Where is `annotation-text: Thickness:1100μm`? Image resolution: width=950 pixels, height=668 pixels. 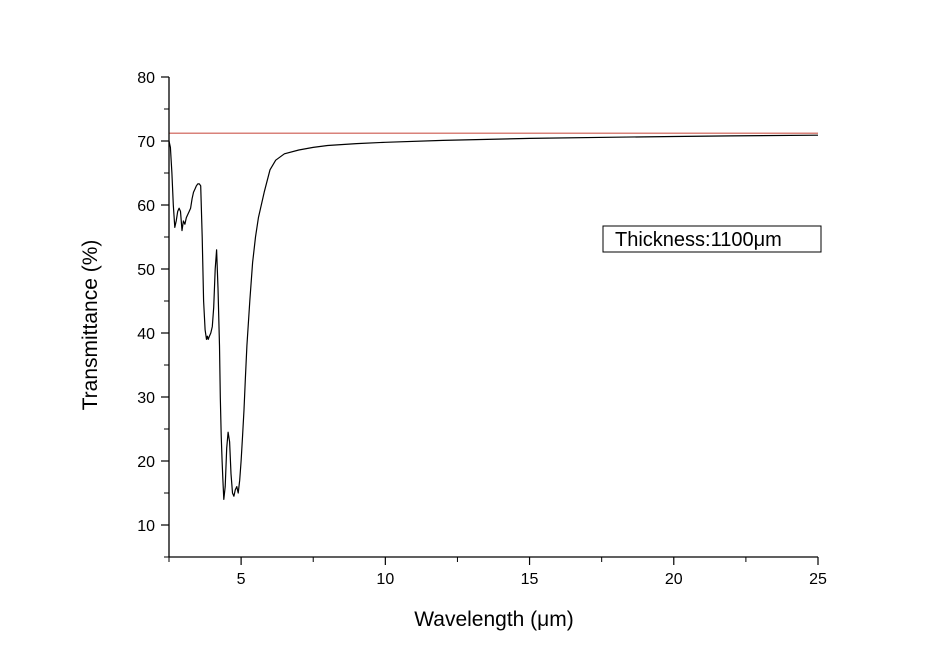 annotation-text: Thickness:1100μm is located at coordinates (698, 240).